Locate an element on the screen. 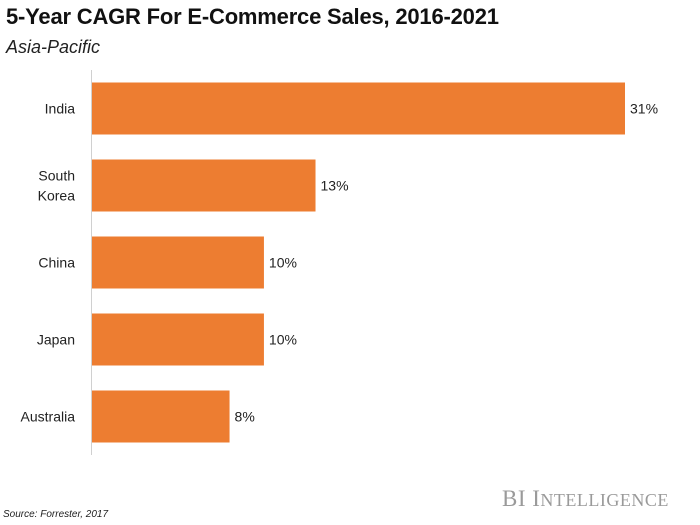  bar-india is located at coordinates (358, 108).